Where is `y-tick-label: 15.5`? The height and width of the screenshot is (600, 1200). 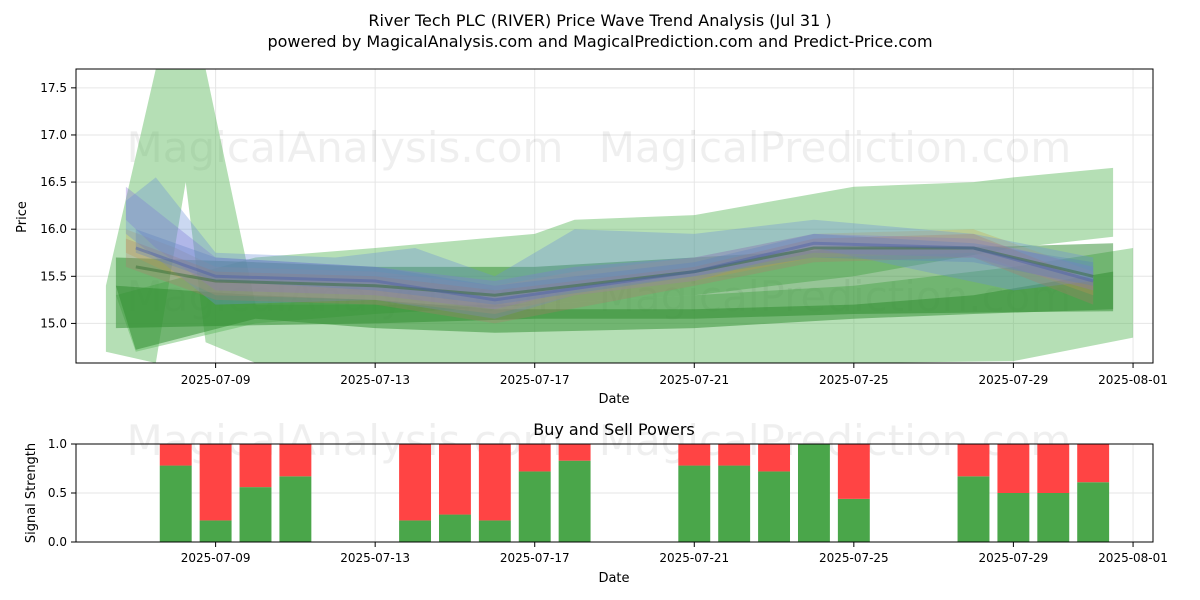 y-tick-label: 15.5 is located at coordinates (53, 276).